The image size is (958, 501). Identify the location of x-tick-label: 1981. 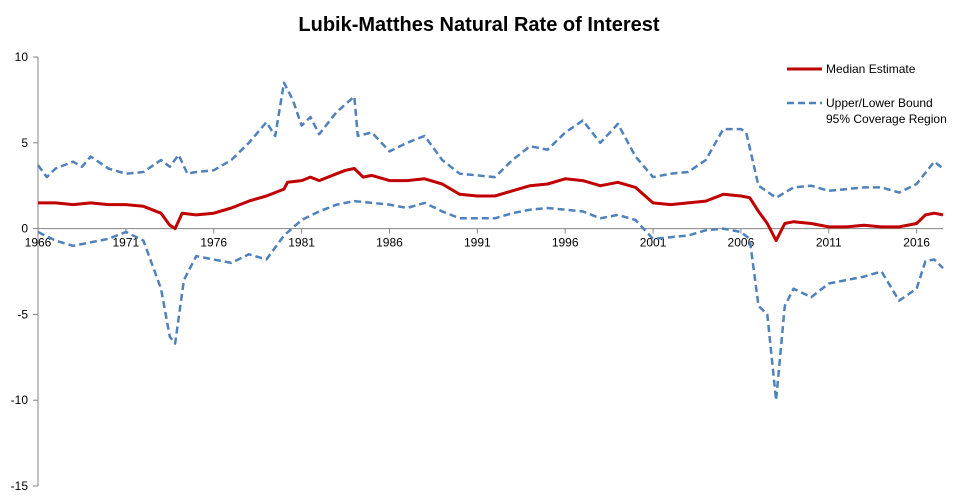
(301, 243).